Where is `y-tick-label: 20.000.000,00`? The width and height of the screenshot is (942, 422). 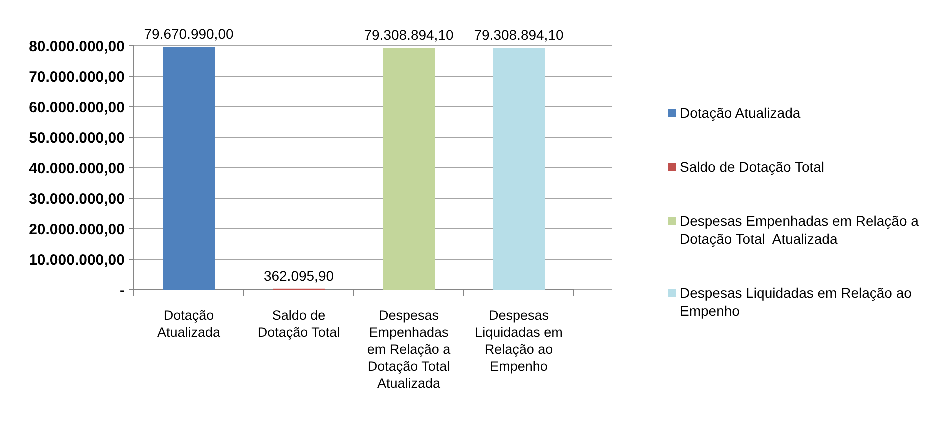 y-tick-label: 20.000.000,00 is located at coordinates (77, 229).